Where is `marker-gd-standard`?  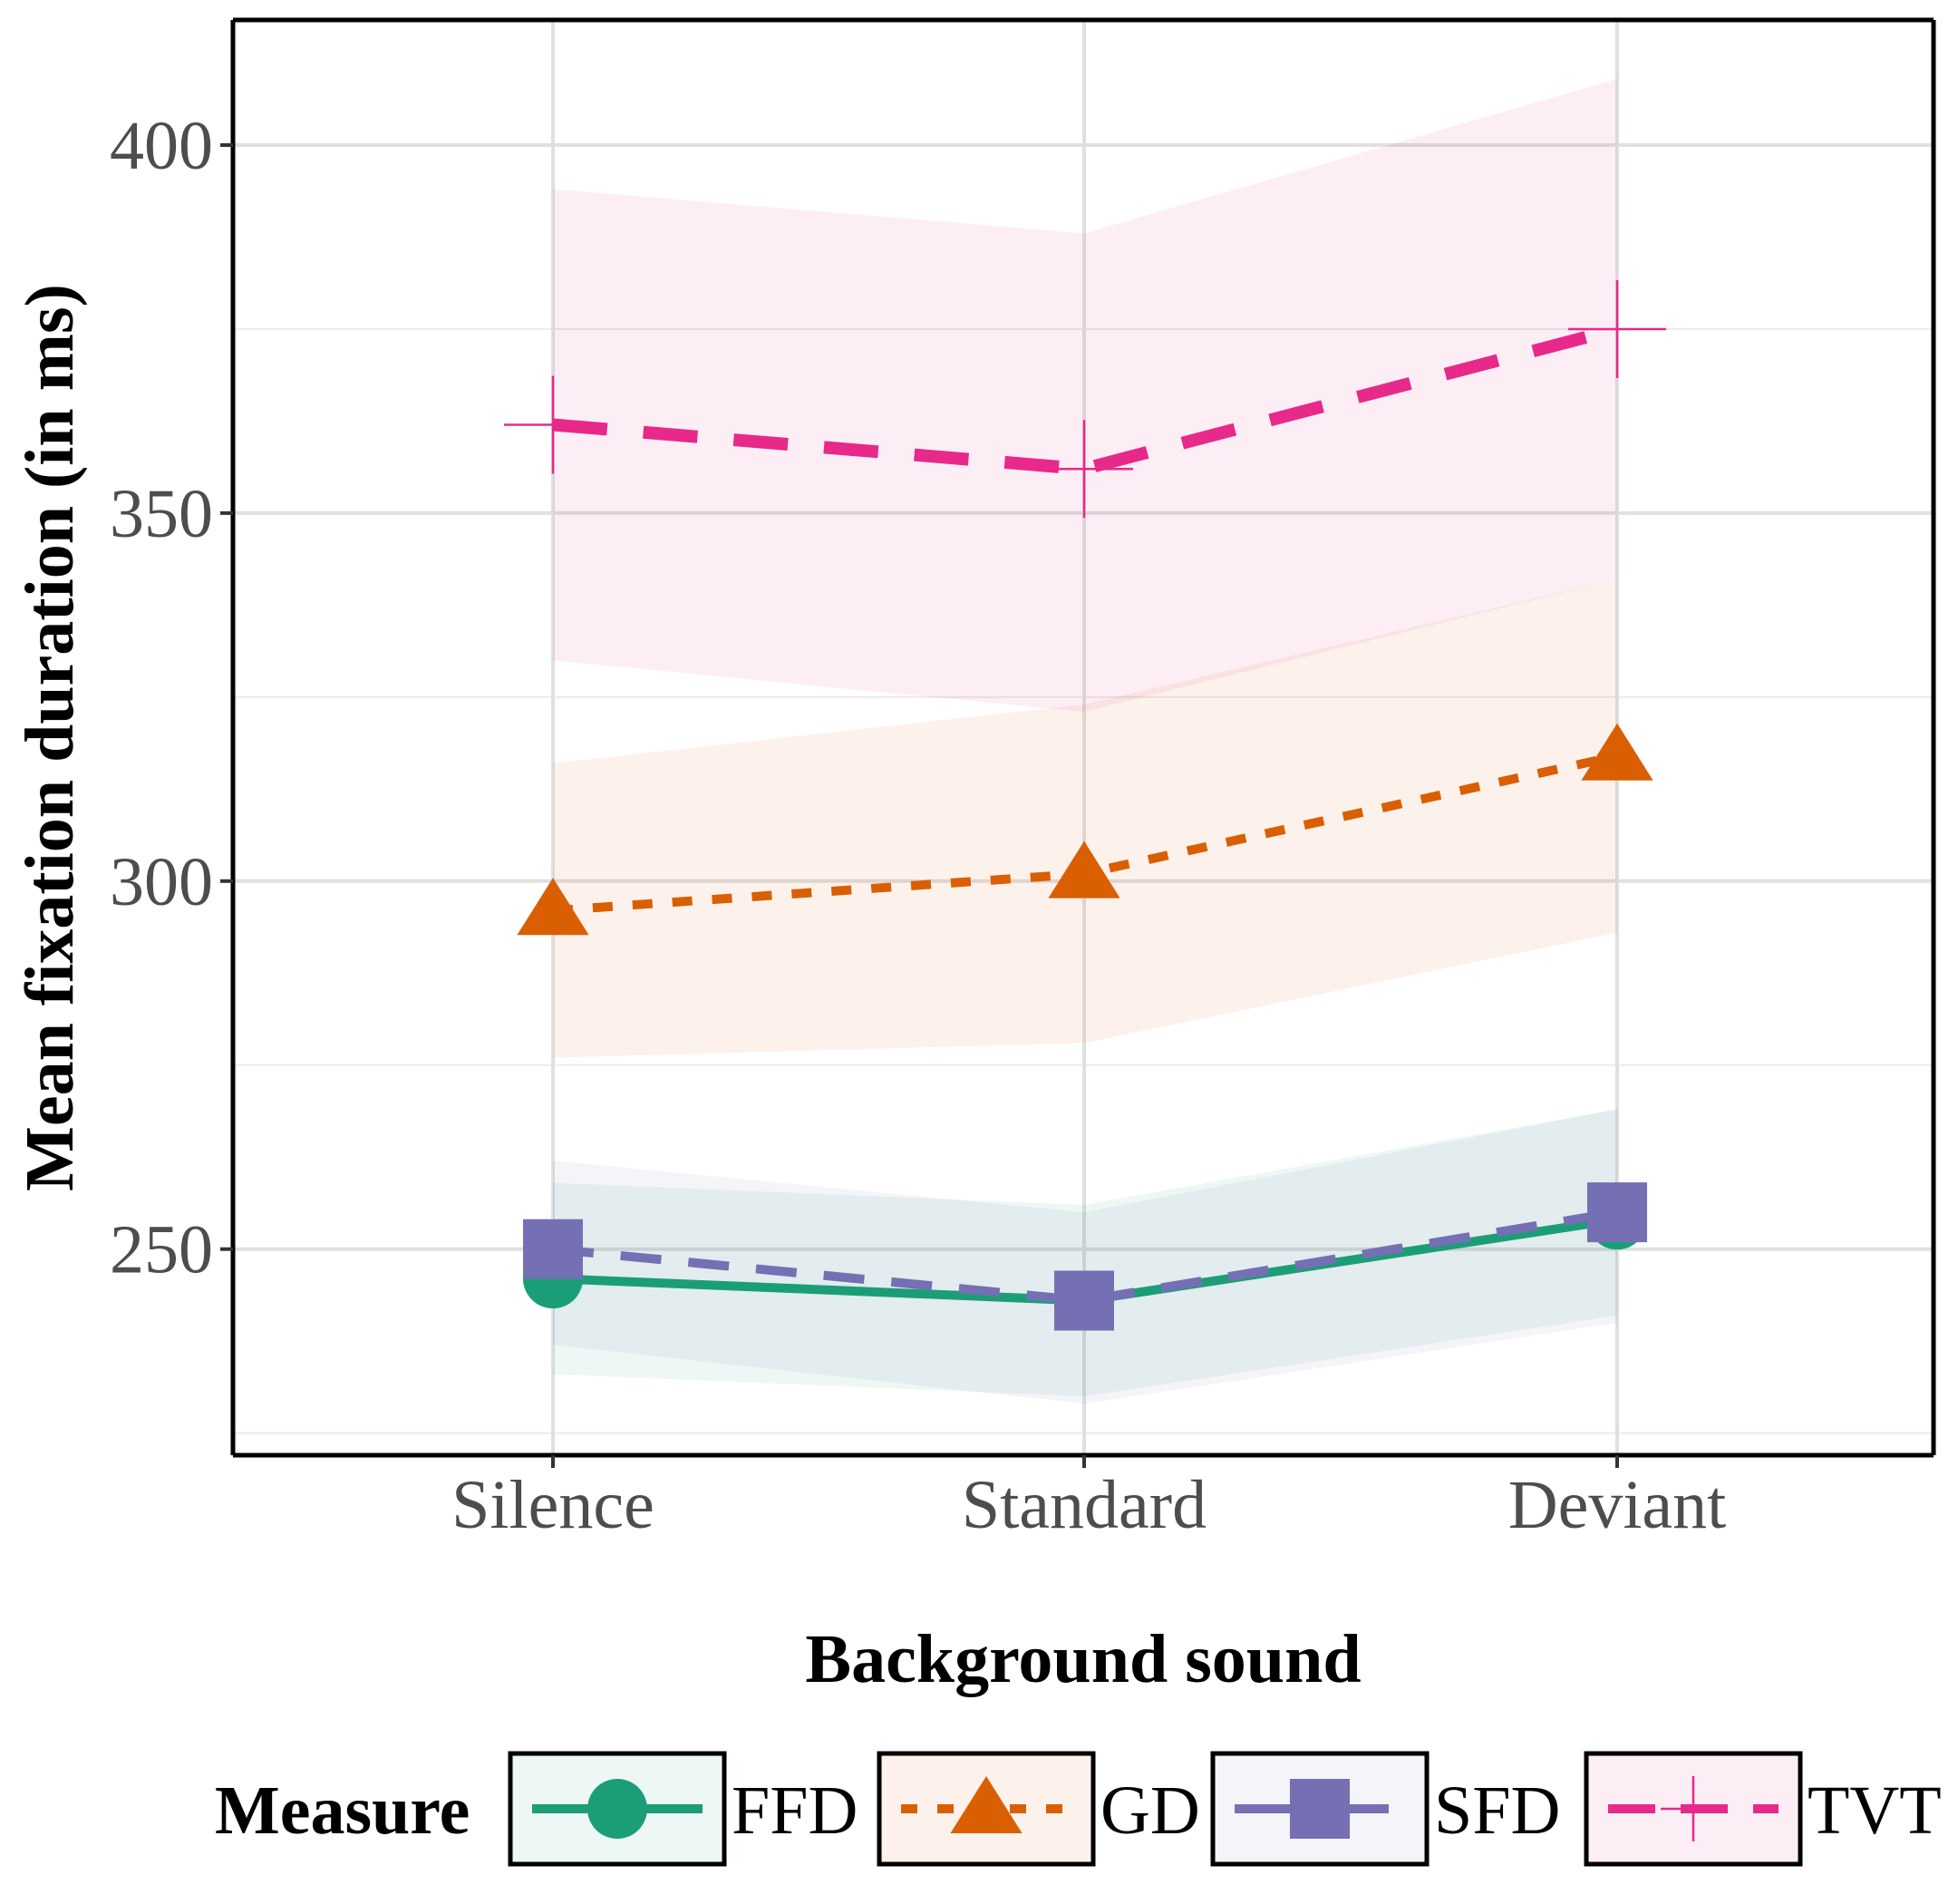 marker-gd-standard is located at coordinates (1084, 869).